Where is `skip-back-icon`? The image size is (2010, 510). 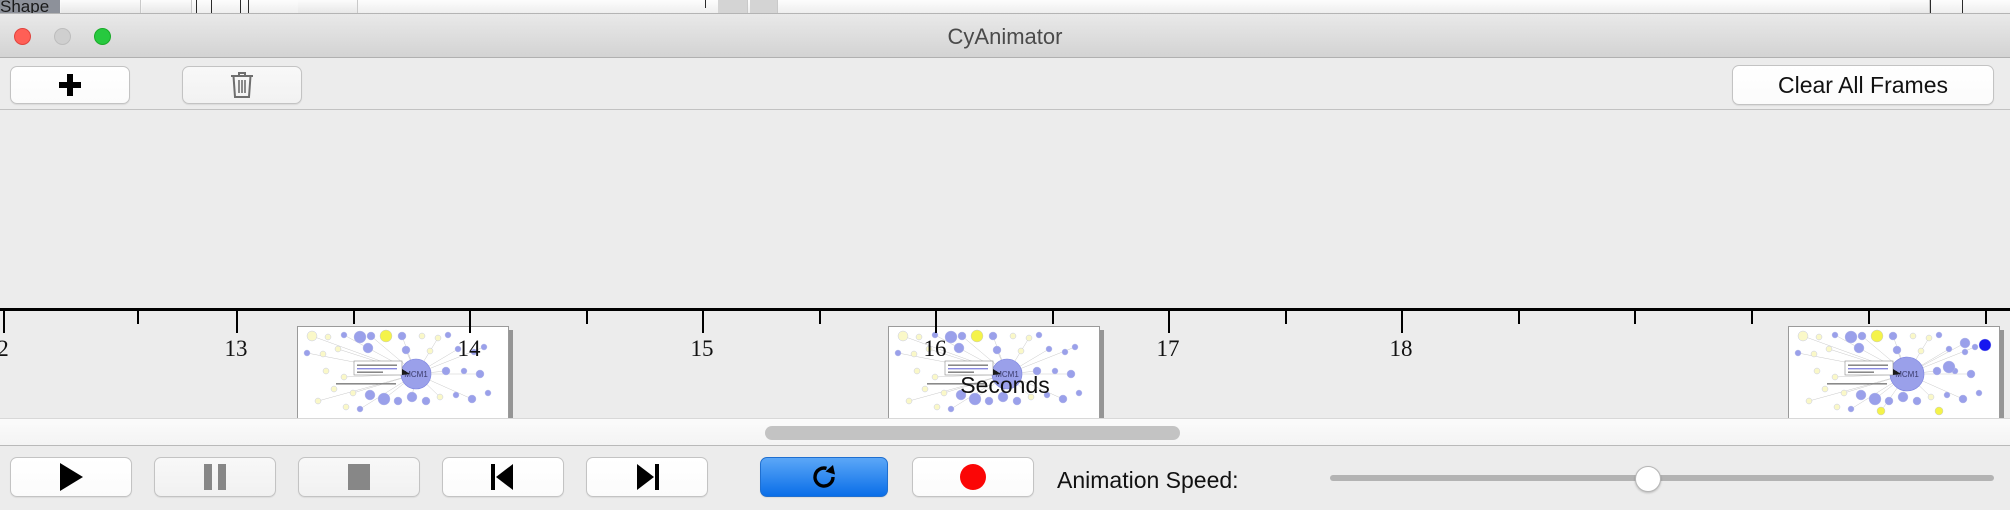
skip-back-icon is located at coordinates (503, 477).